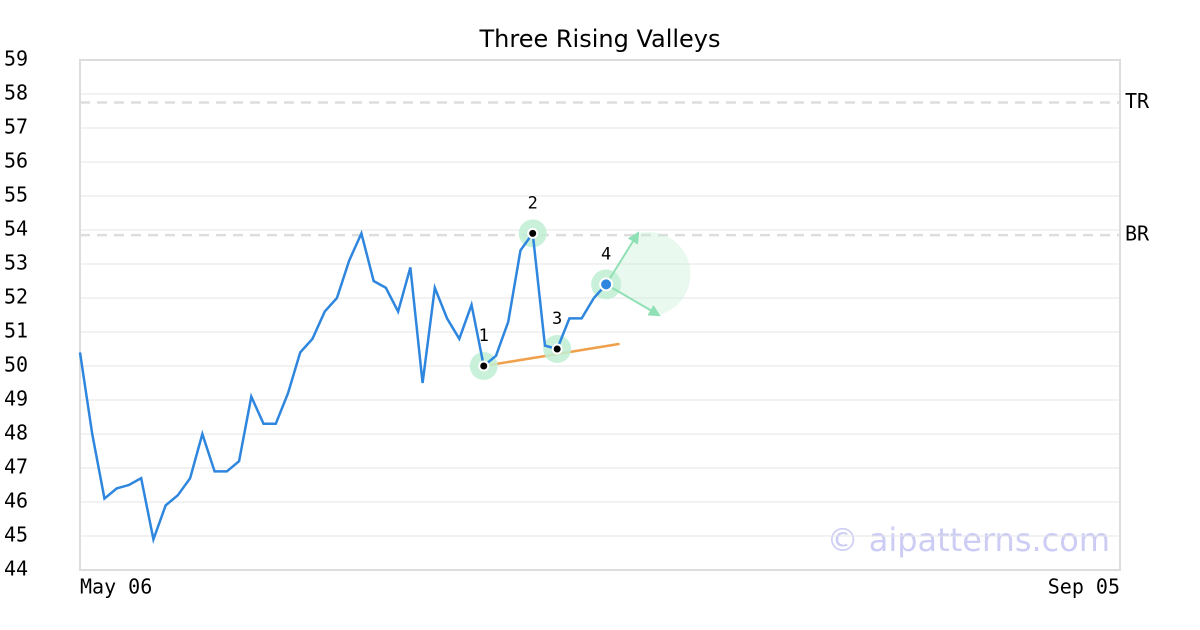 Image resolution: width=1200 pixels, height=630 pixels. What do you see at coordinates (16, 229) in the screenshot?
I see `y-tick-label: 54` at bounding box center [16, 229].